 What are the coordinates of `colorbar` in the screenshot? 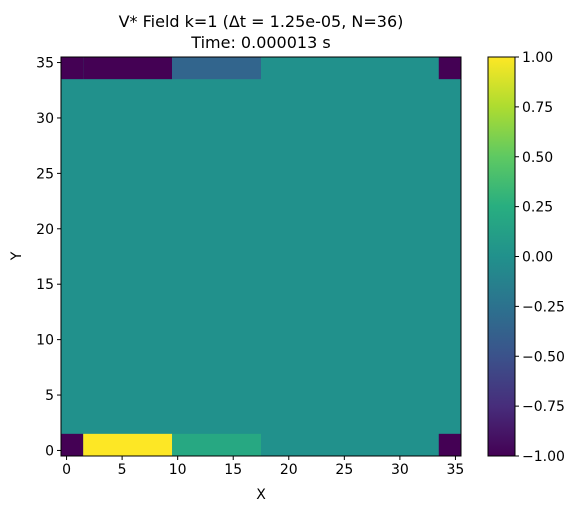 It's located at (501, 256).